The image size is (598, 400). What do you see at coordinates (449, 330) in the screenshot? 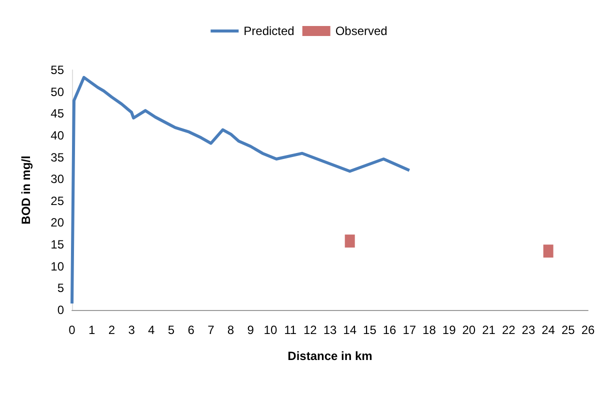
I see `x-tick-label: 19` at bounding box center [449, 330].